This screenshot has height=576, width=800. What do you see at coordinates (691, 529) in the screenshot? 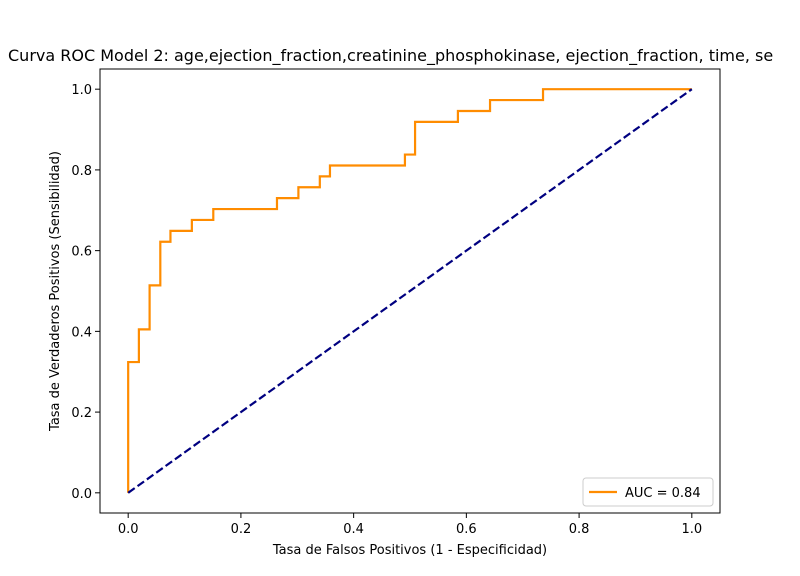
I see `x-tick-label: 1.0` at bounding box center [691, 529].